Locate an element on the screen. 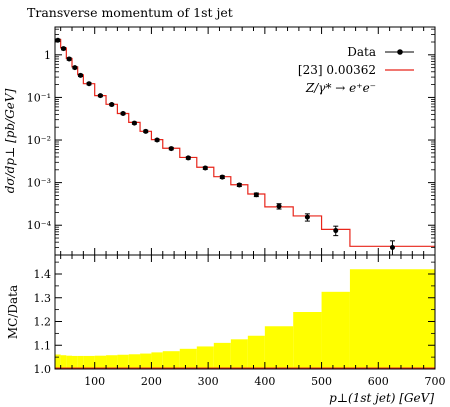 The image size is (450, 407). x-tick-label: 300 is located at coordinates (208, 381).